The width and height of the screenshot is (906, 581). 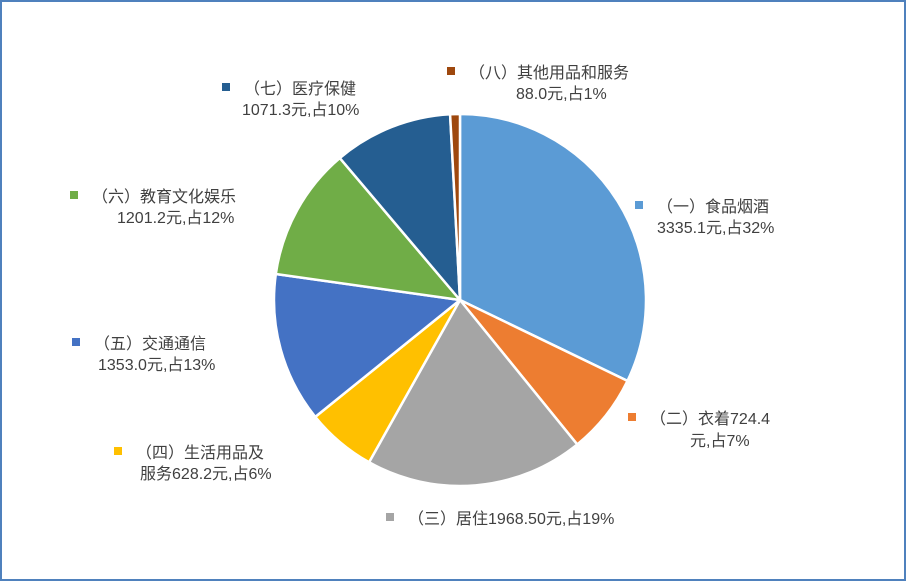 What do you see at coordinates (193, 464) in the screenshot?
I see `label-household: （四）生活用品及 服务628.2元,占6%` at bounding box center [193, 464].